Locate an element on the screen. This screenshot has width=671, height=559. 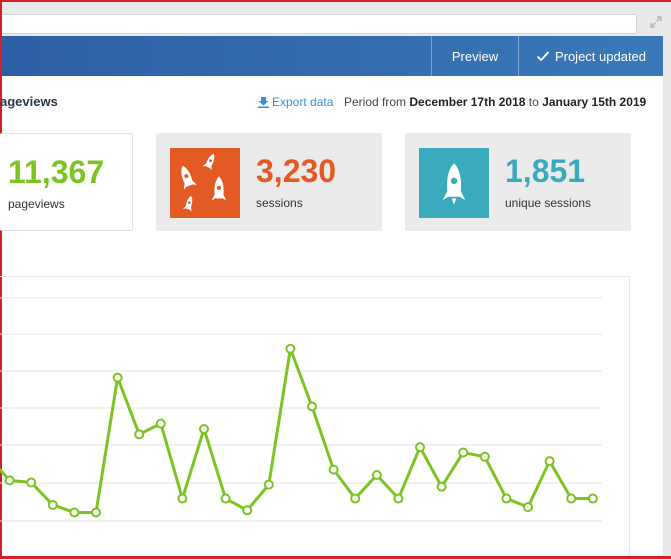
preview-label: Preview is located at coordinates (475, 56).